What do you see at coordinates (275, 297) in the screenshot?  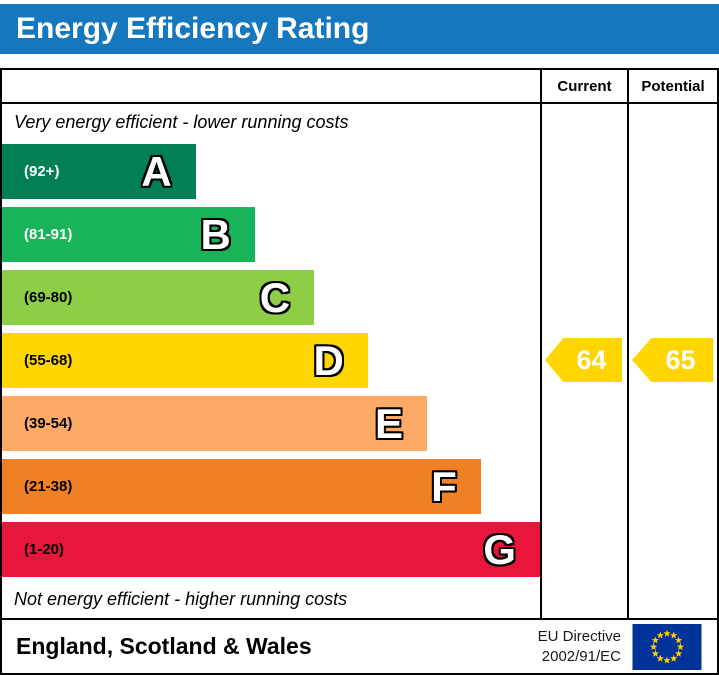 I see `band-letter-c: C` at bounding box center [275, 297].